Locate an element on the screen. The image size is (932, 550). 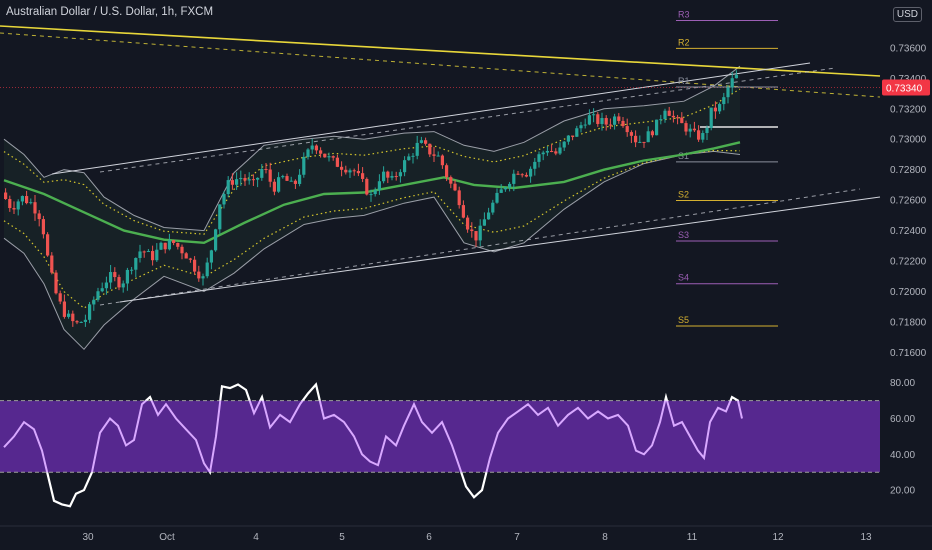
price-tick-label: 0.72400 is located at coordinates (908, 231).